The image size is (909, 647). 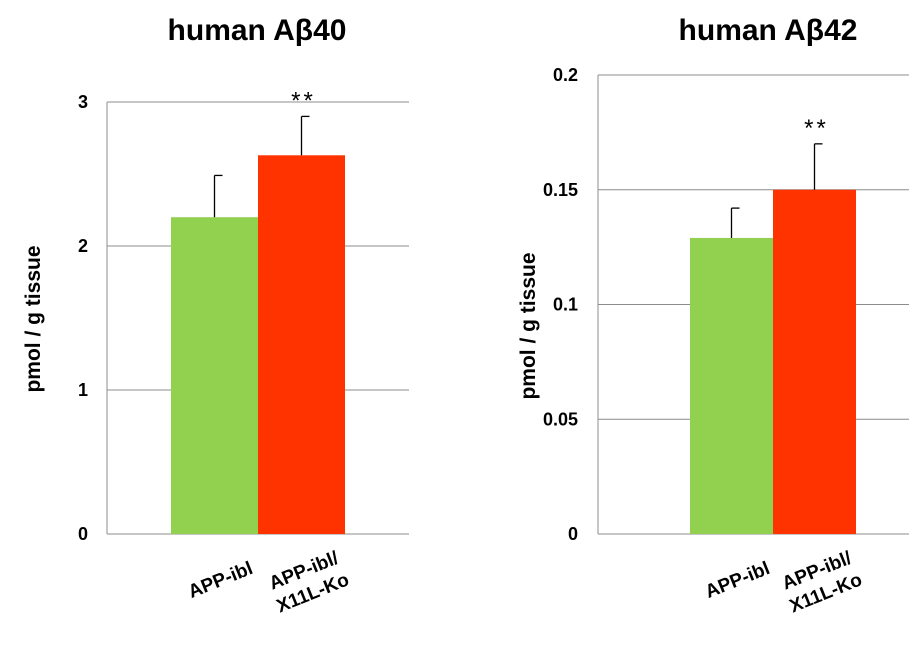 What do you see at coordinates (83, 390) in the screenshot?
I see `y-tick-label: 1` at bounding box center [83, 390].